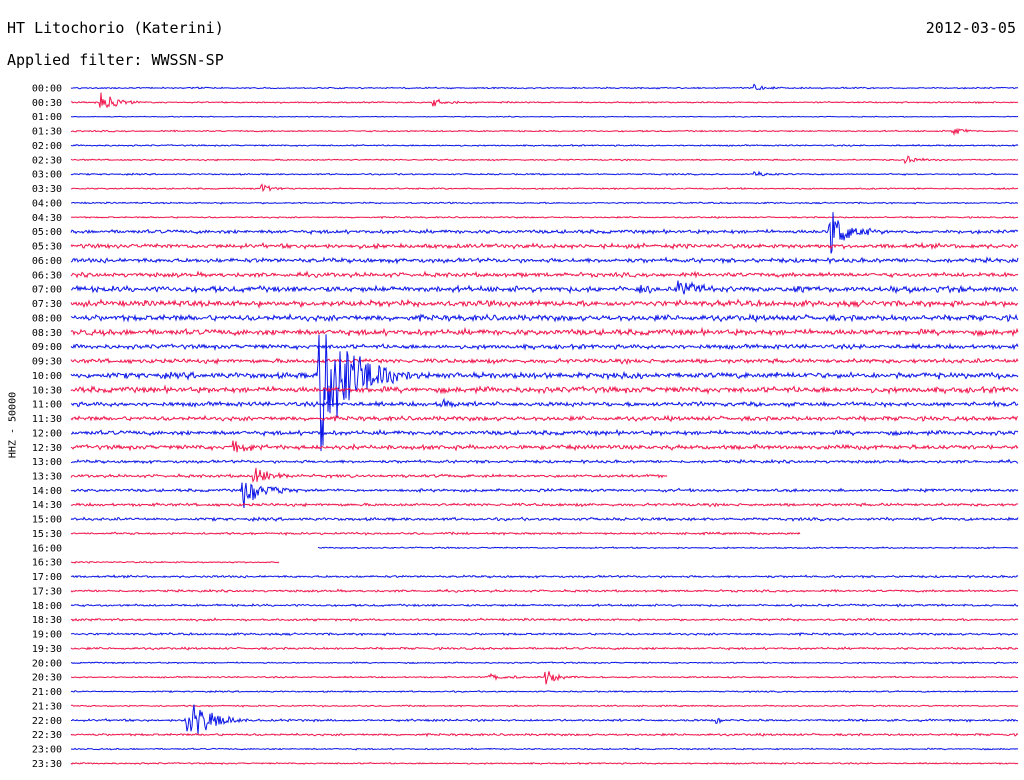  Describe the element at coordinates (47, 692) in the screenshot. I see `time-label: 21:00` at that location.